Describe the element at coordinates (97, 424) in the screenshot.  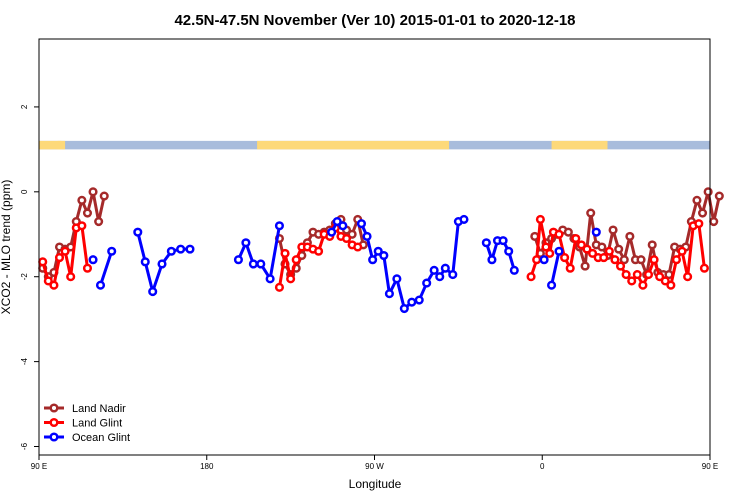
I see `legend-land-glint-label: Land Glint` at that location.